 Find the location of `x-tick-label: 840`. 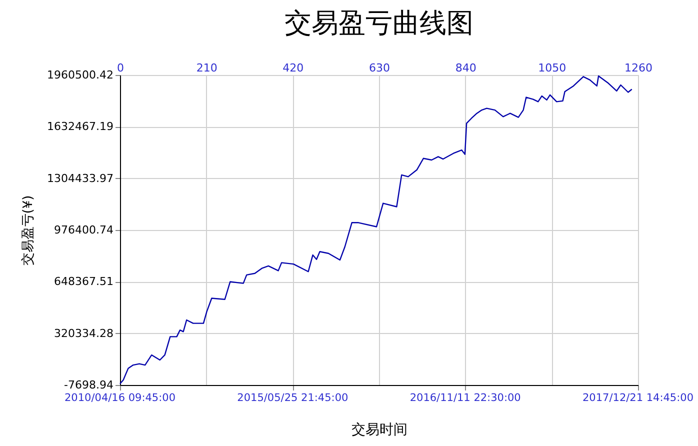

x-tick-label: 840 is located at coordinates (465, 68).